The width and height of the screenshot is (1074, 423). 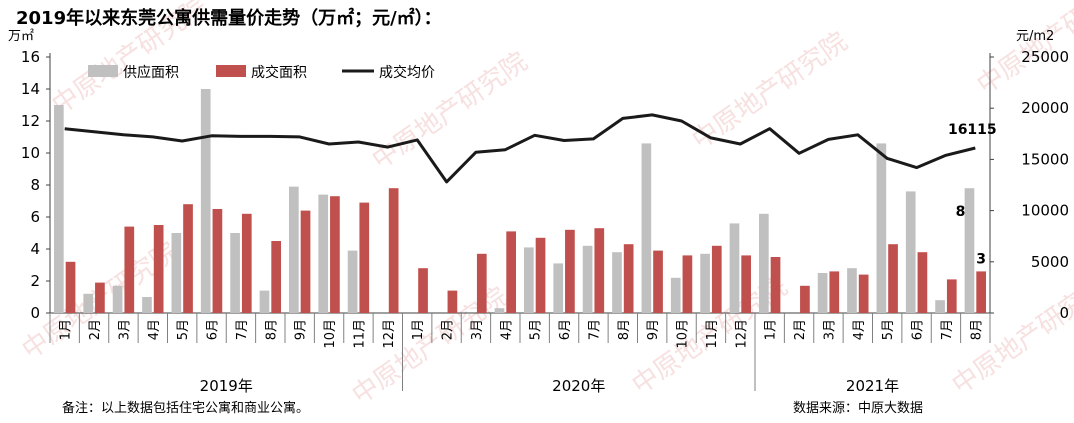 I want to click on right-axis-tick-label: 0, so click(x=1064, y=313).